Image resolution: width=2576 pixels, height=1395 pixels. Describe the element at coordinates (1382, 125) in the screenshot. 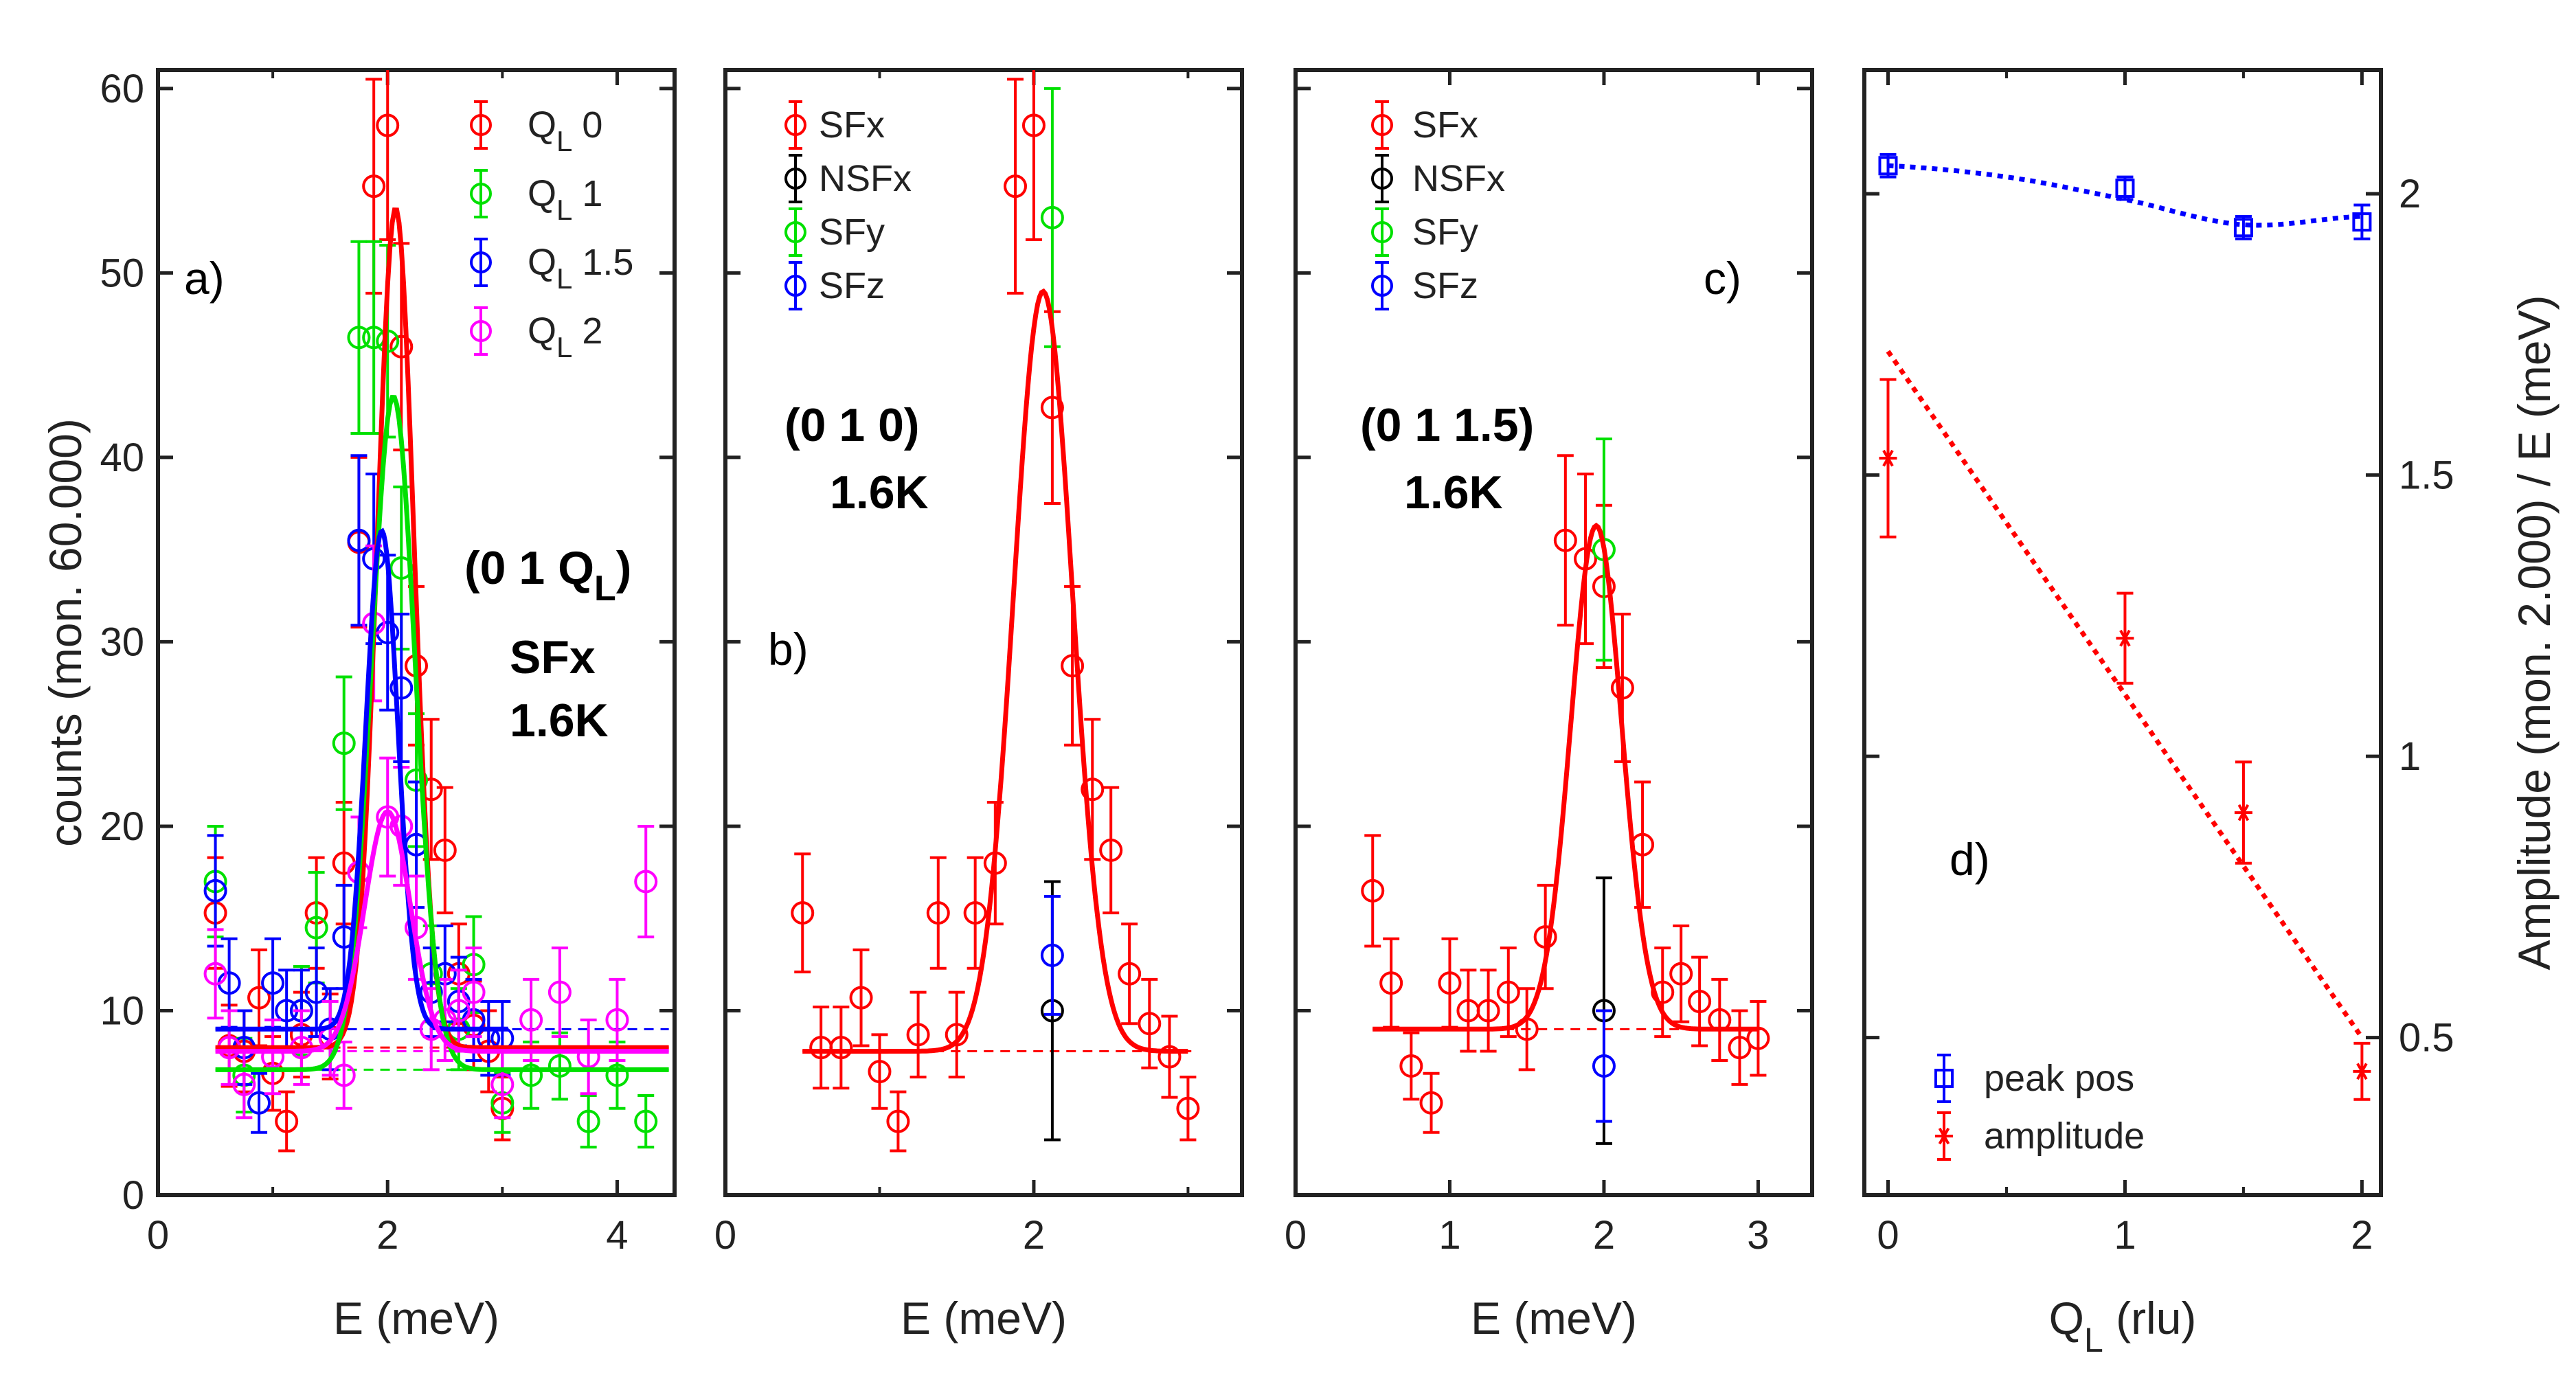

I see `legend-c-red-marker` at that location.